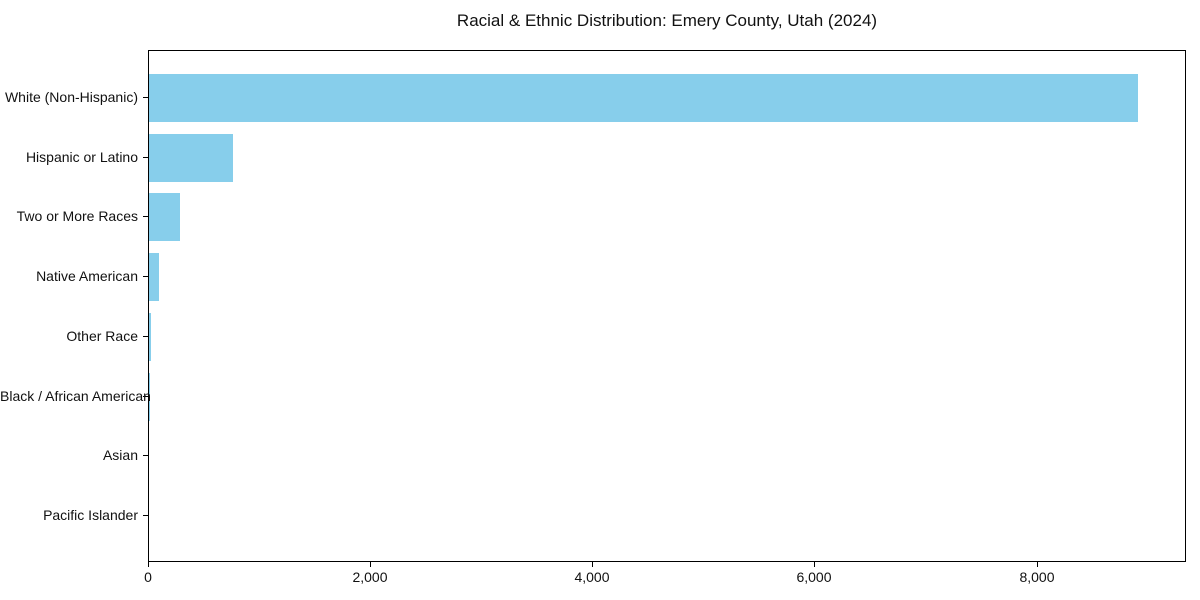  Describe the element at coordinates (149, 397) in the screenshot. I see `bar-black-african-american` at that location.